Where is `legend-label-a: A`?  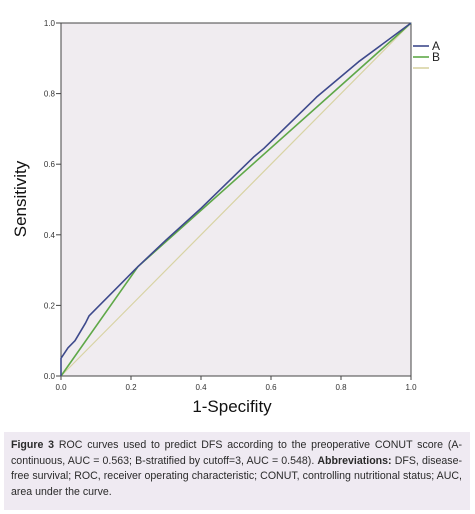 legend-label-a: A is located at coordinates (436, 46).